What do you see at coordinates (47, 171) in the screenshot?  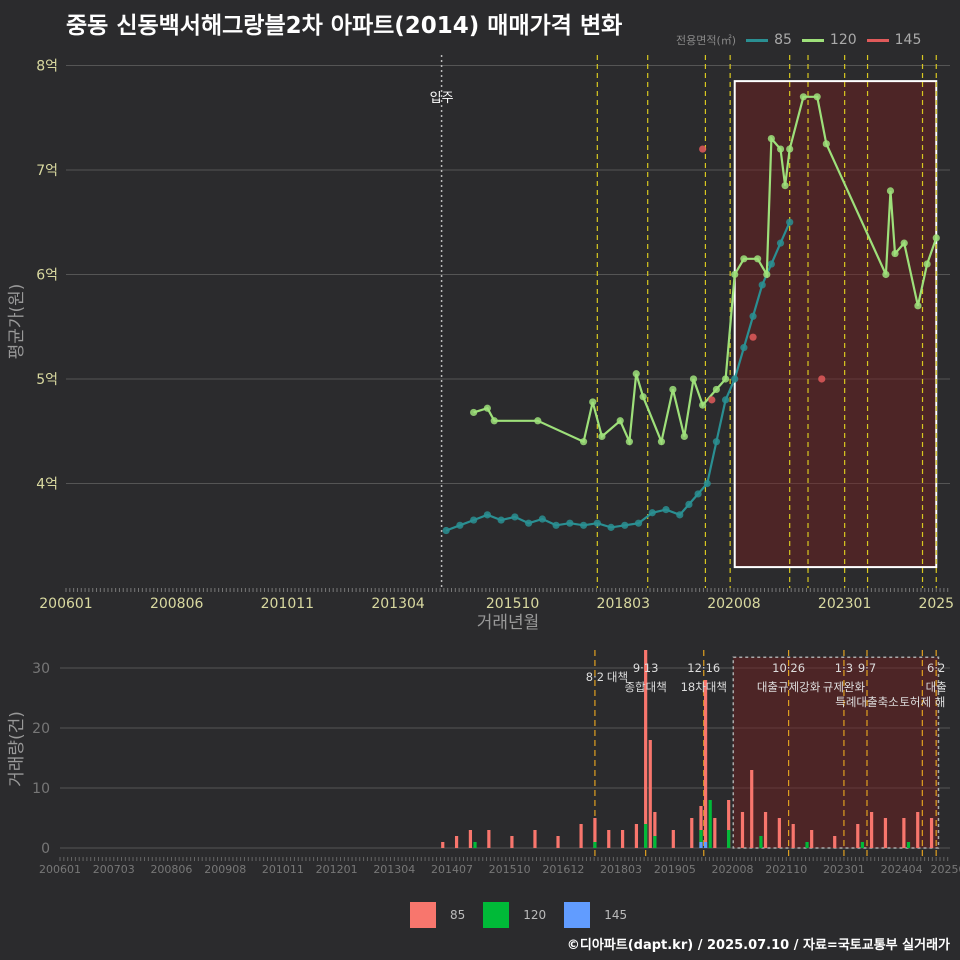 I see `y-tick-label: 7억` at bounding box center [47, 171].